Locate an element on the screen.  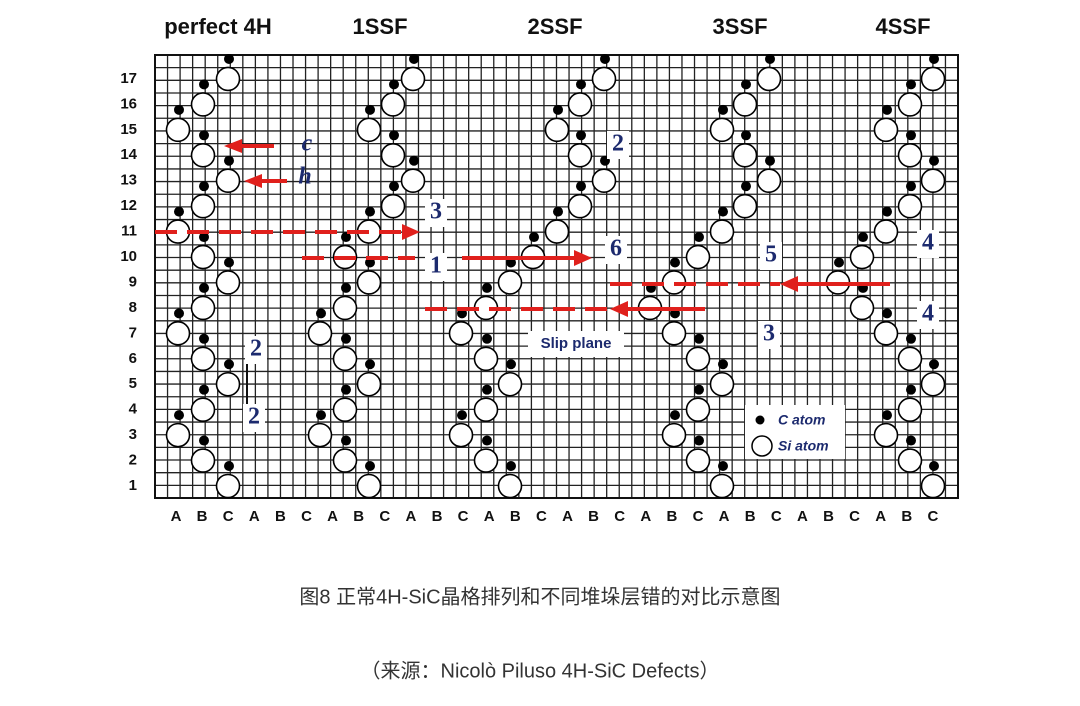
row-label: 13 is located at coordinates (128, 180).